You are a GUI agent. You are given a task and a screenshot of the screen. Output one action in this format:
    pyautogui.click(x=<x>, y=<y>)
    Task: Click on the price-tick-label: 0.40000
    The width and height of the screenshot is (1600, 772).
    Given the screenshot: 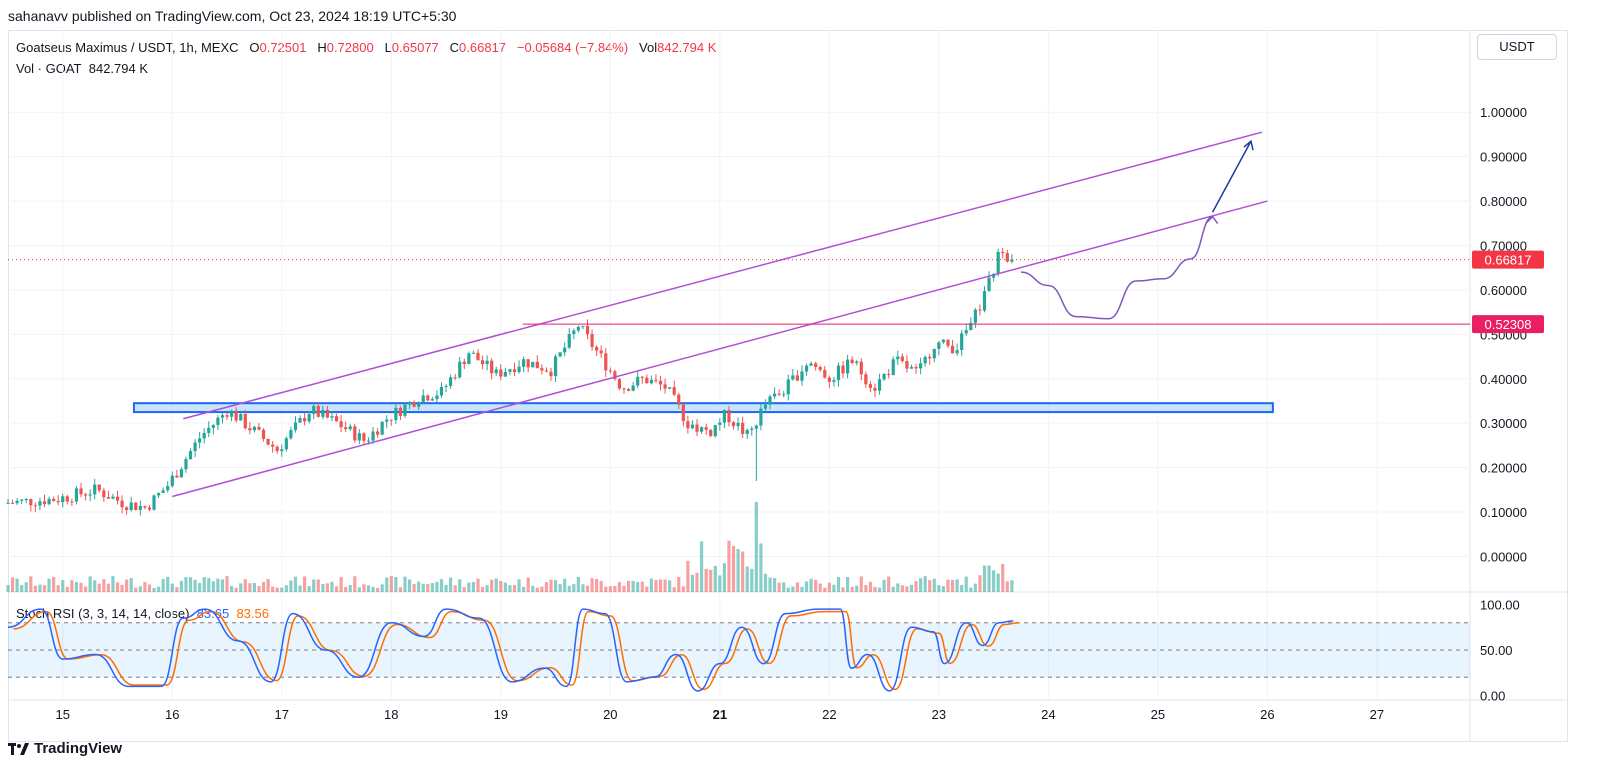 What is the action you would take?
    pyautogui.click(x=1503, y=379)
    